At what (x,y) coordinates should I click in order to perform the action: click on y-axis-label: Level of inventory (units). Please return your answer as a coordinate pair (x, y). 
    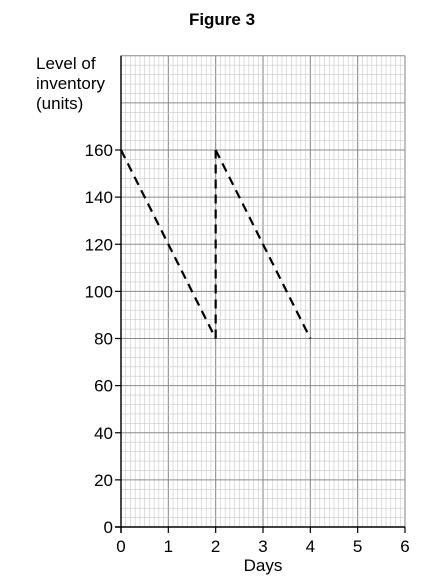
    Looking at the image, I should click on (73, 83).